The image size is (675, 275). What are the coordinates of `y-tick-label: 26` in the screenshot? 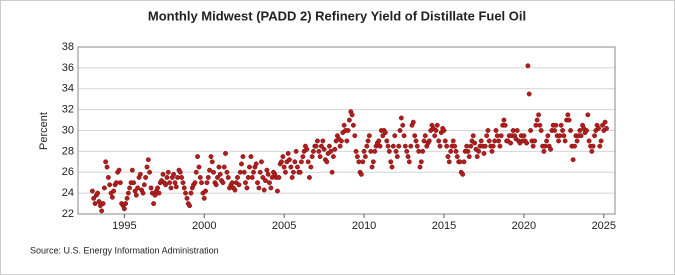 It's located at (68, 172).